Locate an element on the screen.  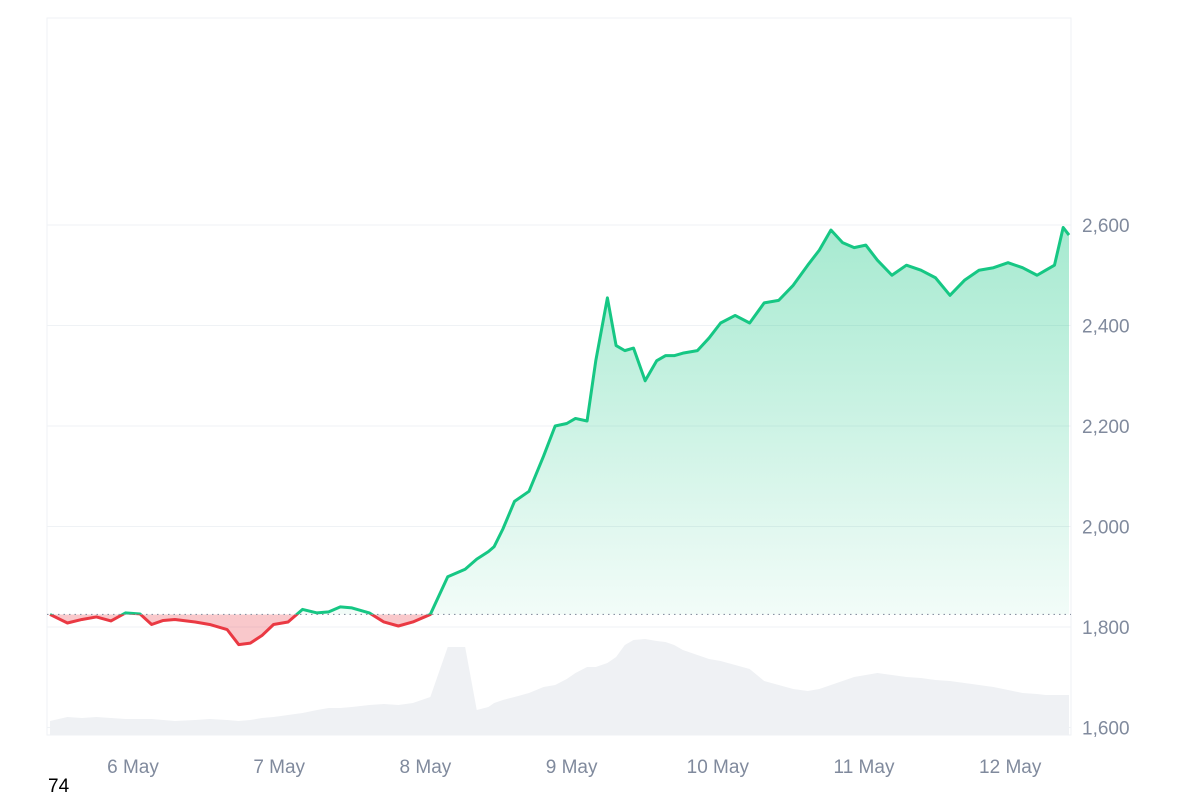
x-tick-label: 10 May is located at coordinates (718, 767).